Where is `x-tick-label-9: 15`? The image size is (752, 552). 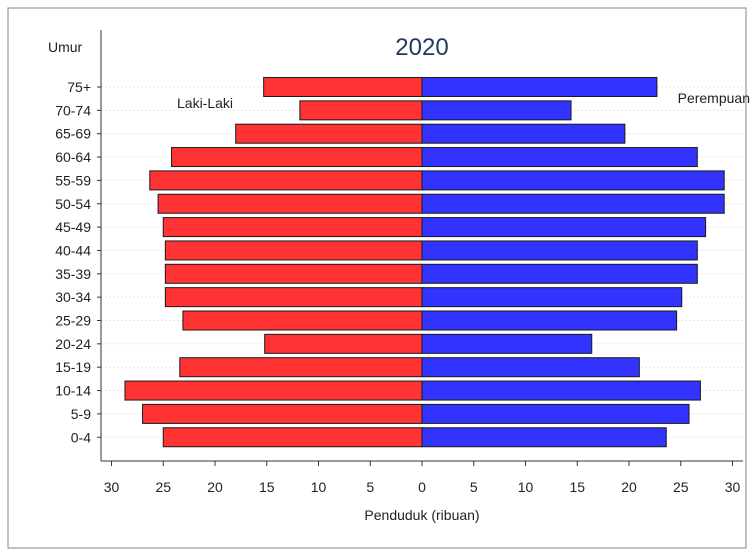
x-tick-label-9: 15 is located at coordinates (577, 487).